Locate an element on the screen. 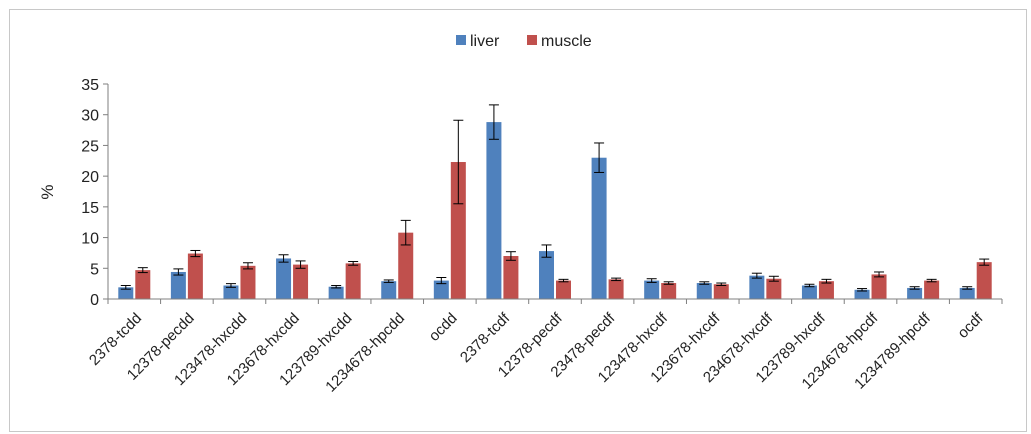  y-axis-label: % is located at coordinates (47, 191).